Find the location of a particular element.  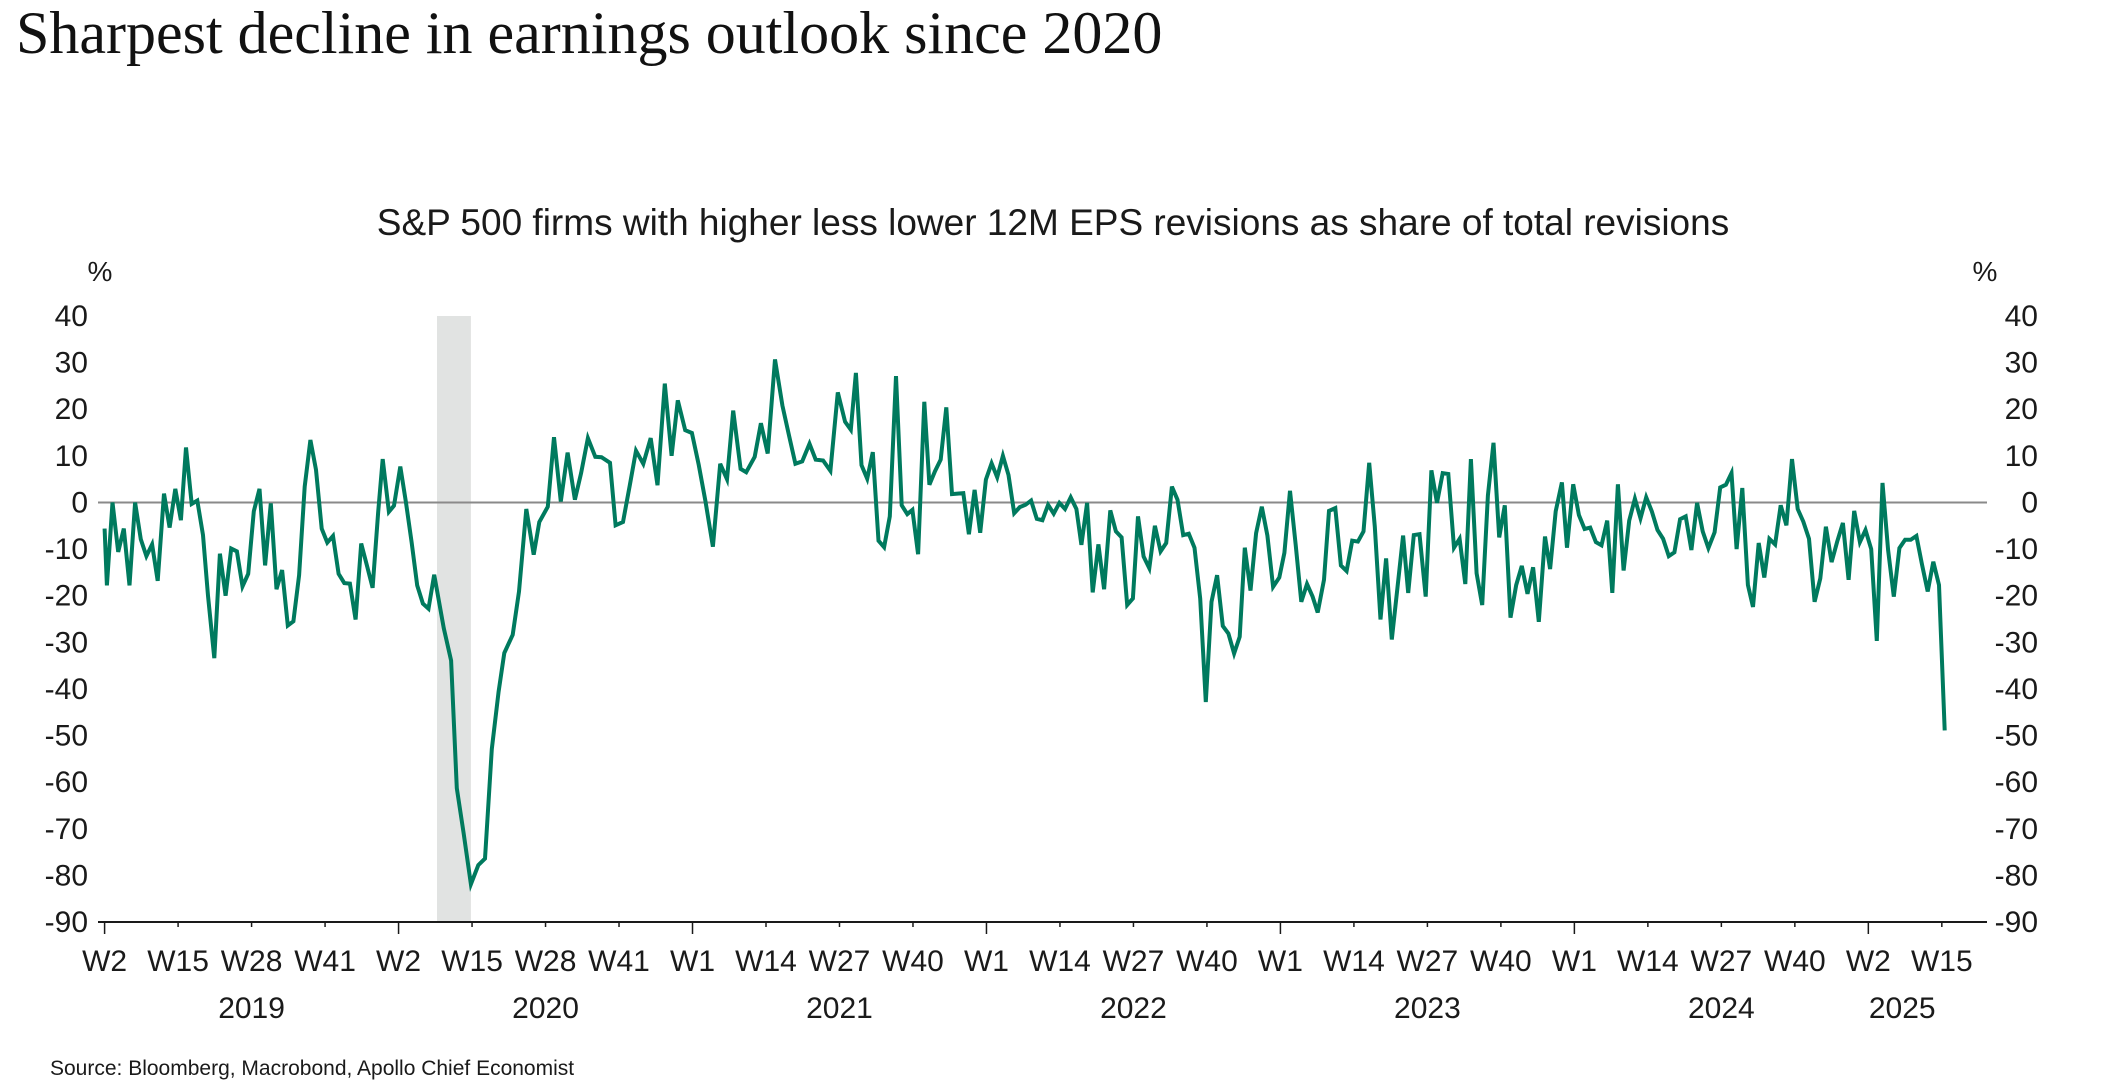

y-tick-label-right: -40 is located at coordinates (2016, 689).